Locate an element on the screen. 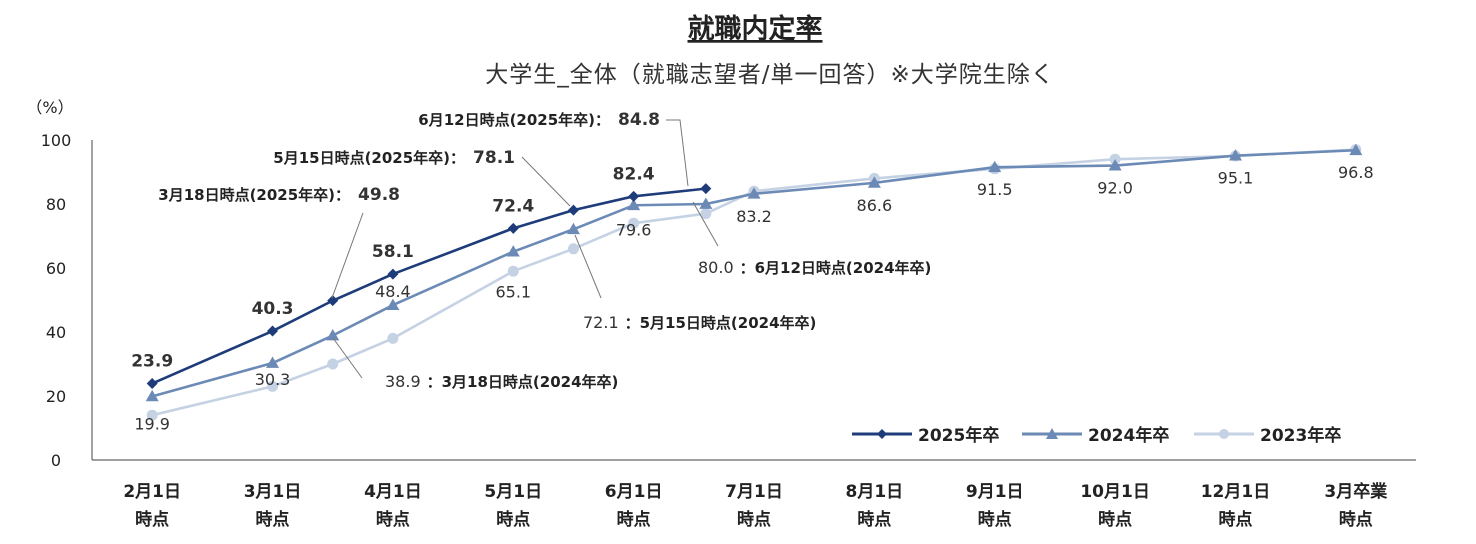  chart-subtitle: 大学生_全体（就職志望者/単一回答）※大学院生除く is located at coordinates (770, 75).